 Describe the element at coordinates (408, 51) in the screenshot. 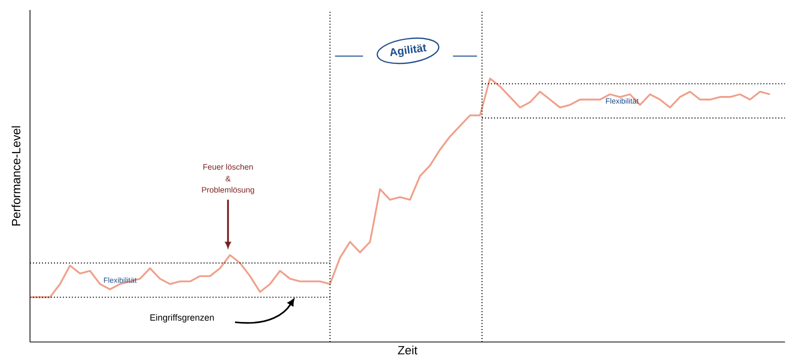

I see `text: Agilität` at that location.